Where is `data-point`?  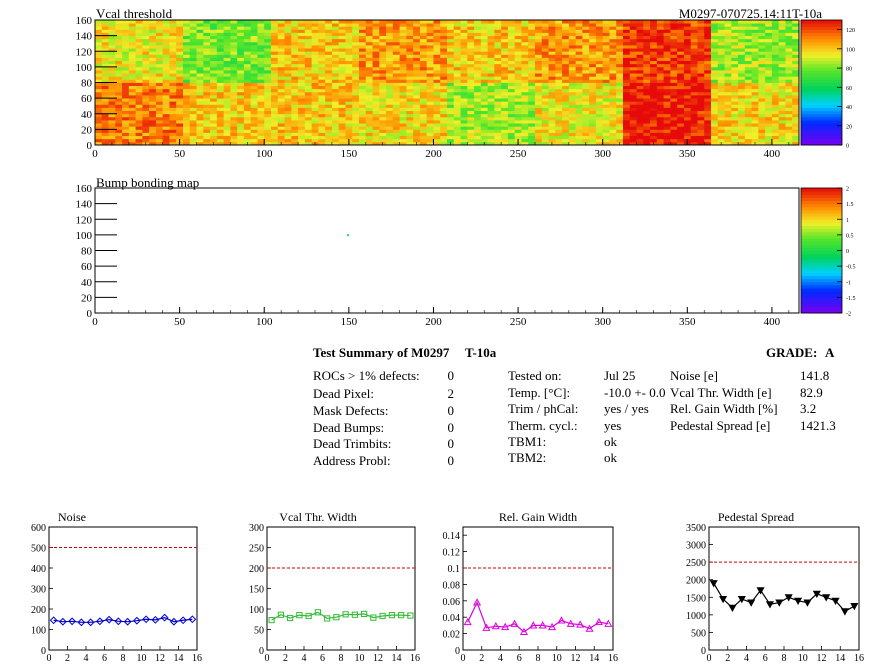 data-point is located at coordinates (769, 605).